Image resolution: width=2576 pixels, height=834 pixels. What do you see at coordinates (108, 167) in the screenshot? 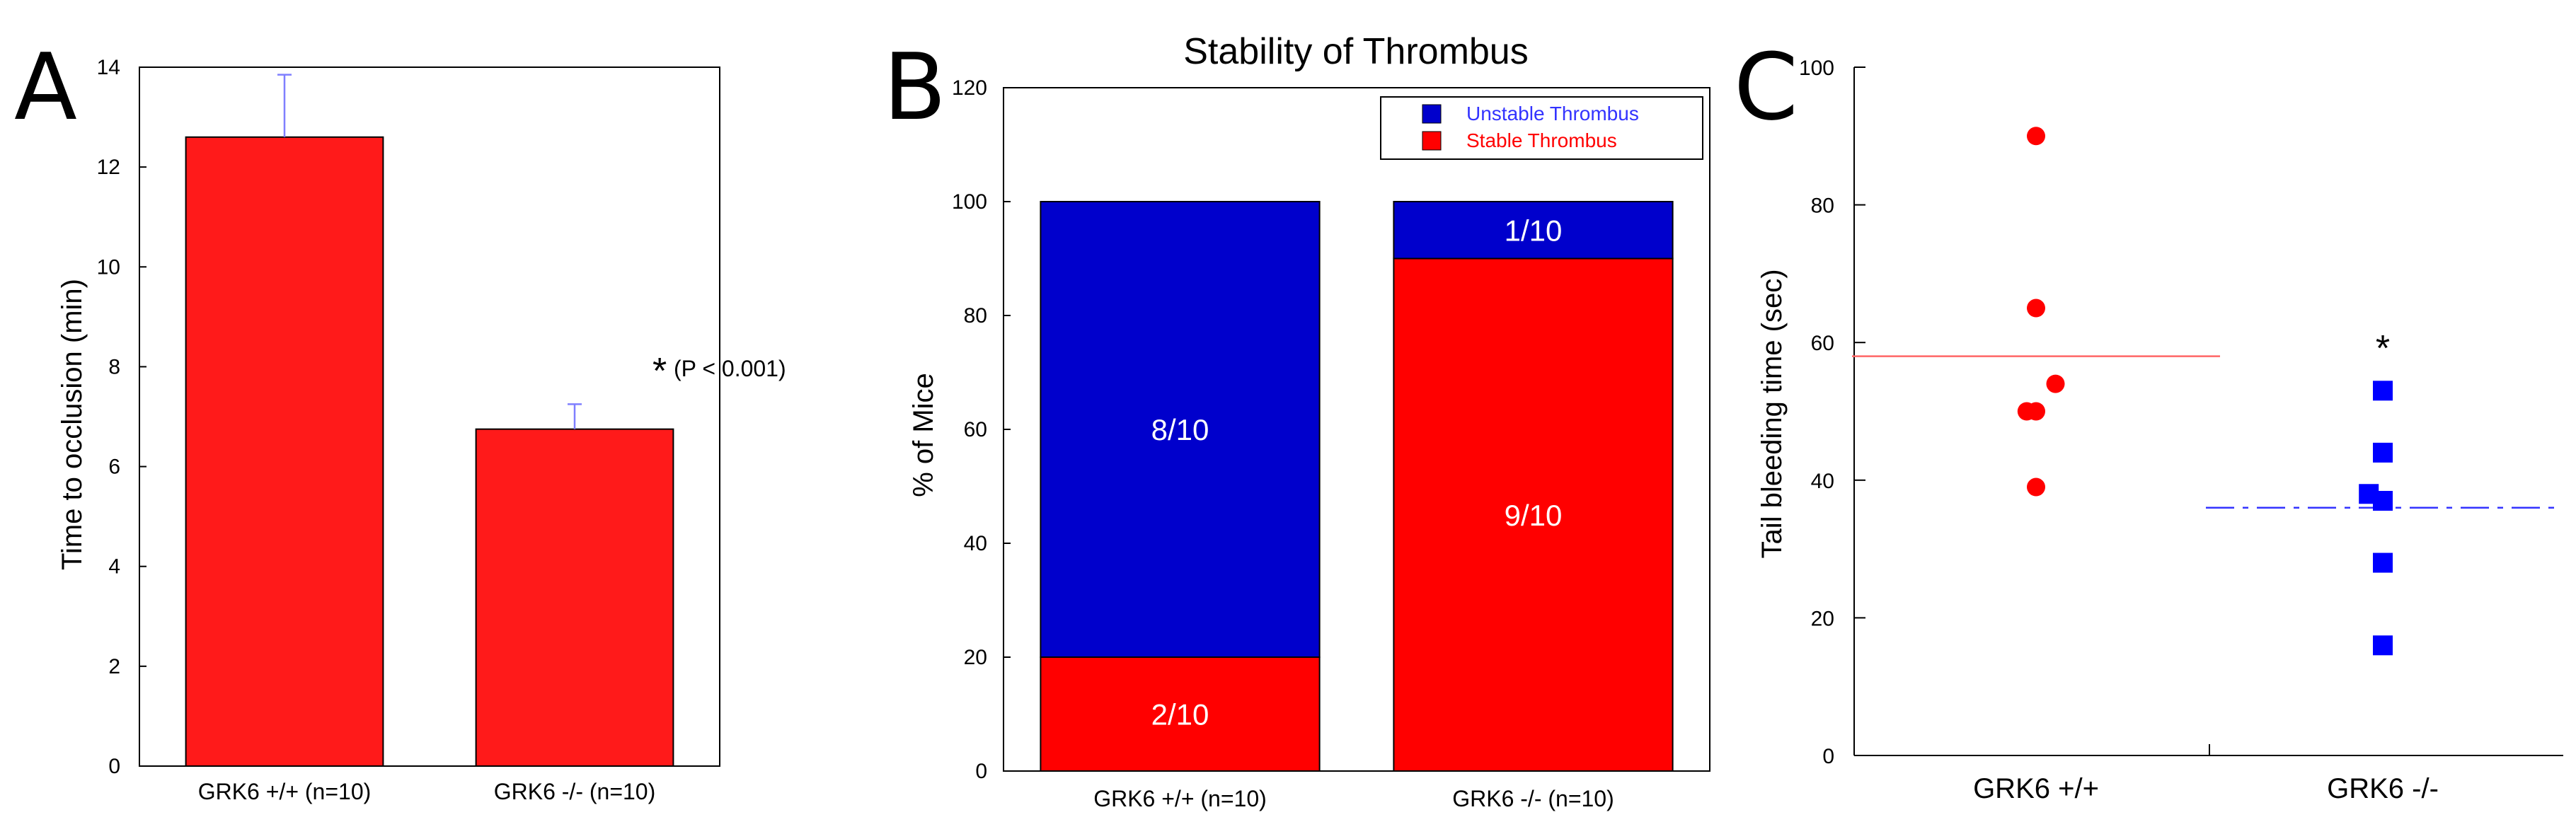
I see `y-tick-label: 12` at bounding box center [108, 167].